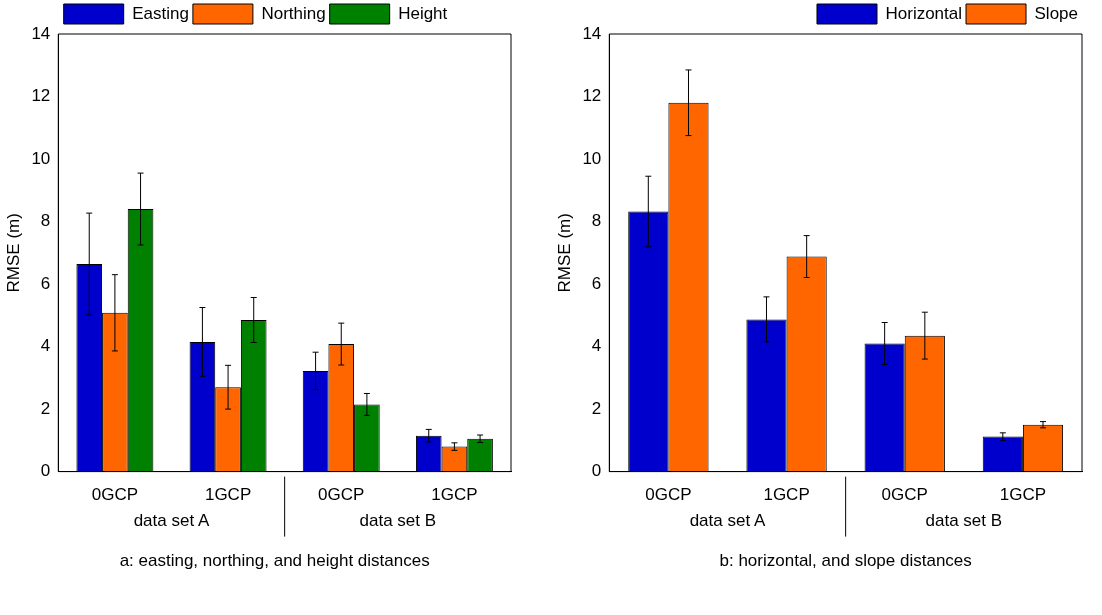  Describe the element at coordinates (924, 13) in the screenshot. I see `legend-label: Horizontal` at that location.